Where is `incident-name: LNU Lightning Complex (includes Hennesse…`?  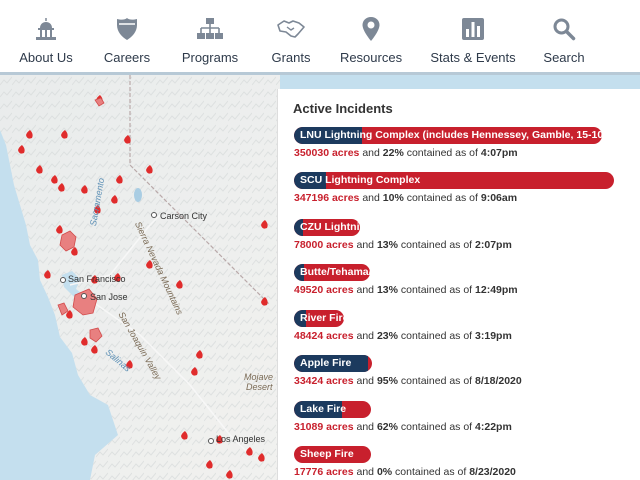
incident-name: LNU Lightning Complex (includes Hennesse… is located at coordinates (451, 135).